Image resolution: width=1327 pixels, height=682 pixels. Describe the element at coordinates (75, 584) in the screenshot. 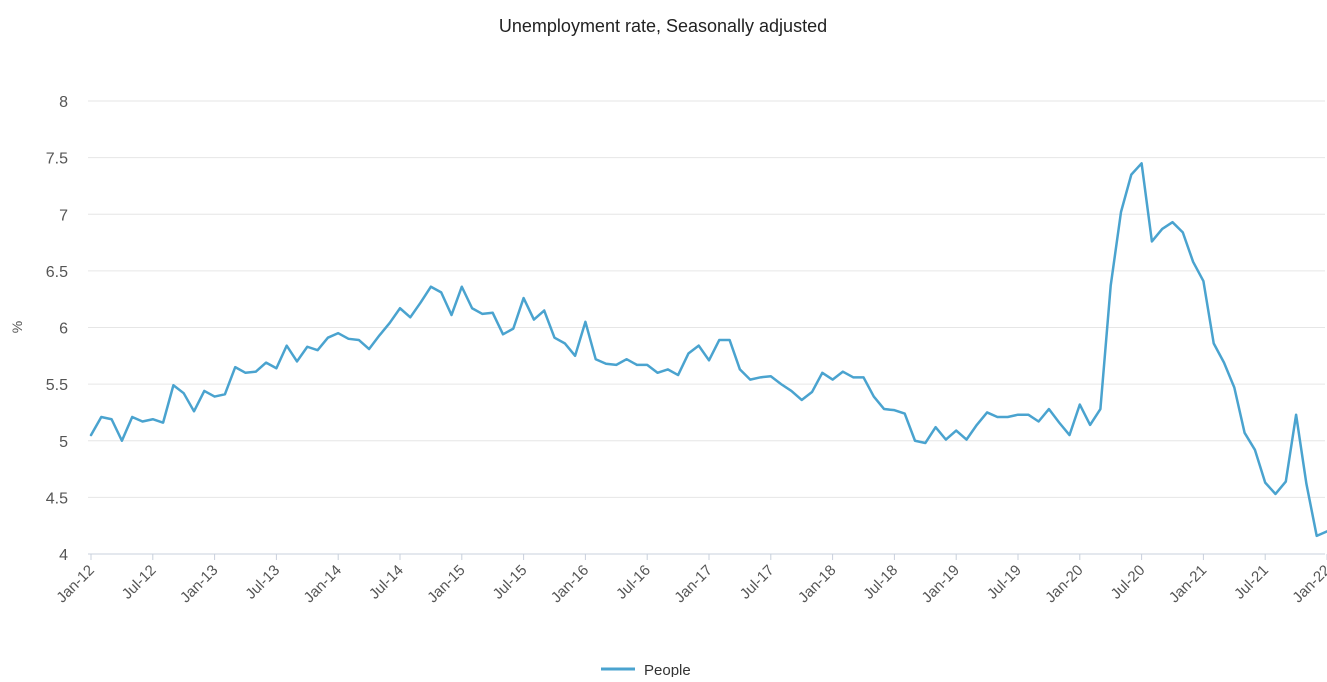

I see `x-tick-label: Jan-12` at that location.